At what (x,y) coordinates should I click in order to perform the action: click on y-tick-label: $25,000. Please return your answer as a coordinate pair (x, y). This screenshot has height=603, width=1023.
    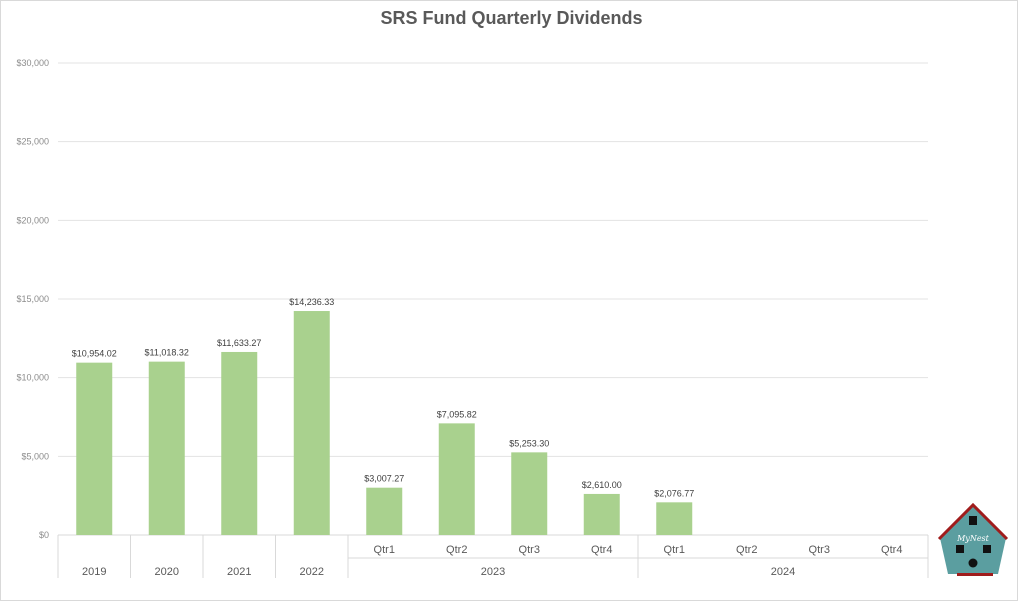
    Looking at the image, I should click on (32, 142).